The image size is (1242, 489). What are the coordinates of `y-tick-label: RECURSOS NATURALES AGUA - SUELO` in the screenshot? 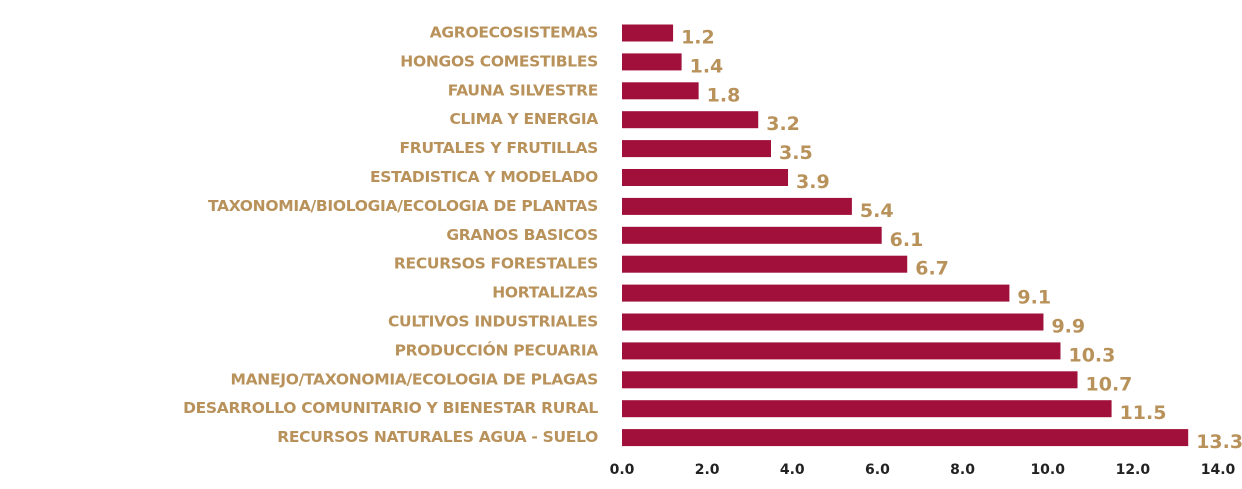 It's located at (437, 437).